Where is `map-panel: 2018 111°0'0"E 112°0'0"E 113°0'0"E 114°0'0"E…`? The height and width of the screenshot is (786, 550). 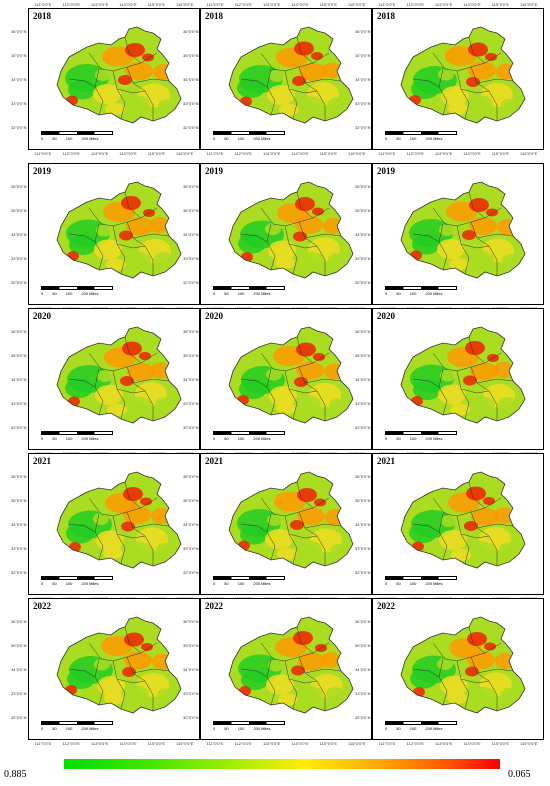
map-panel: 2018 111°0'0"E 112°0'0"E 113°0'0"E 114°0'0"E… is located at coordinates (277, 79).